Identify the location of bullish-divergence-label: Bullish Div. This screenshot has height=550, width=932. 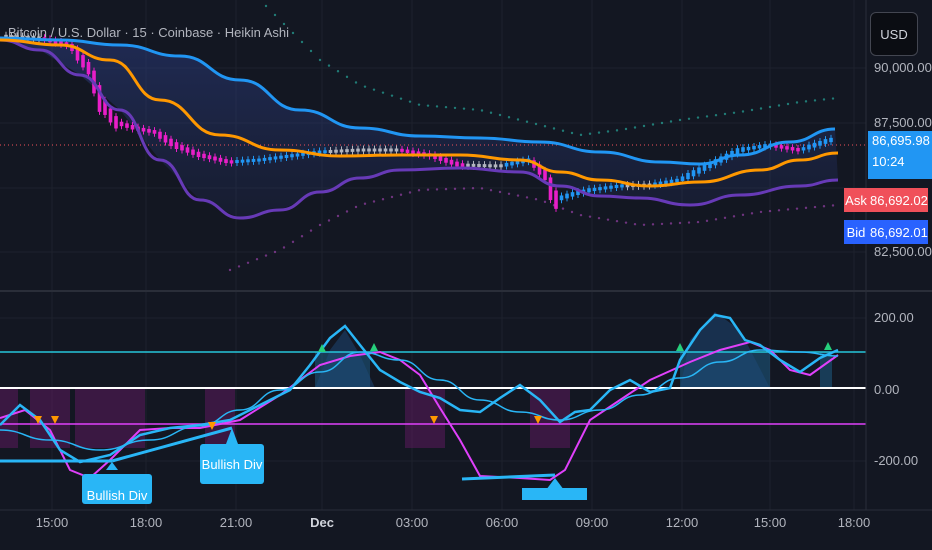
(117, 489).